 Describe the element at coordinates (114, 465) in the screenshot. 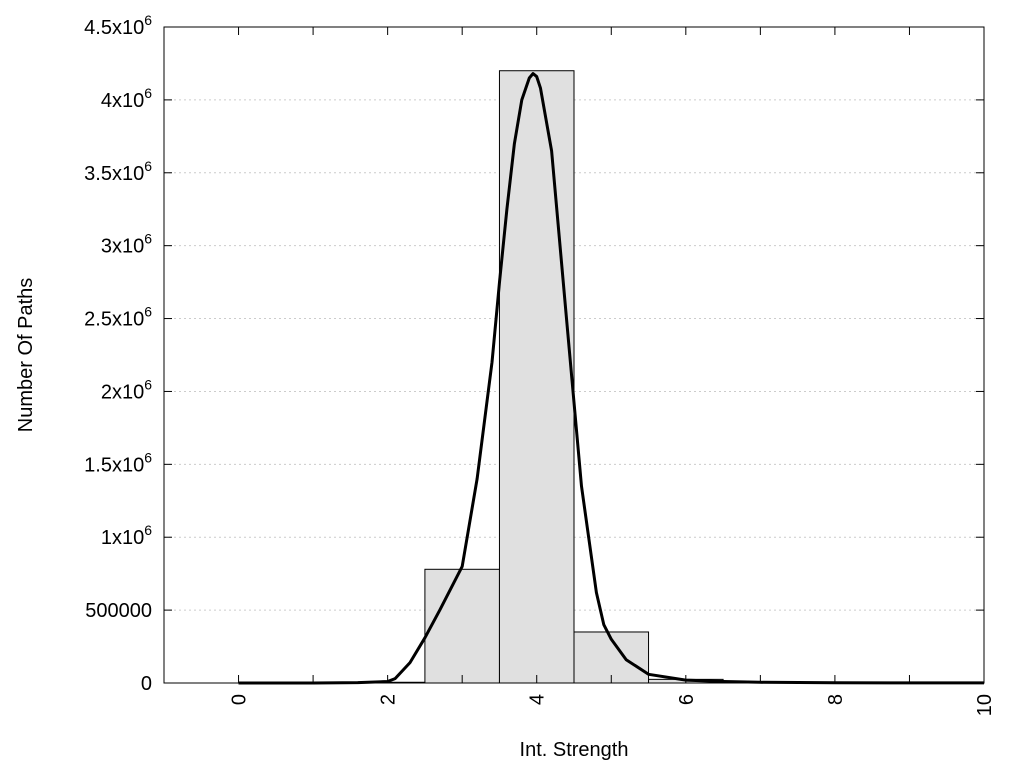

I see `y-tick-label-base: 1.5x10` at that location.